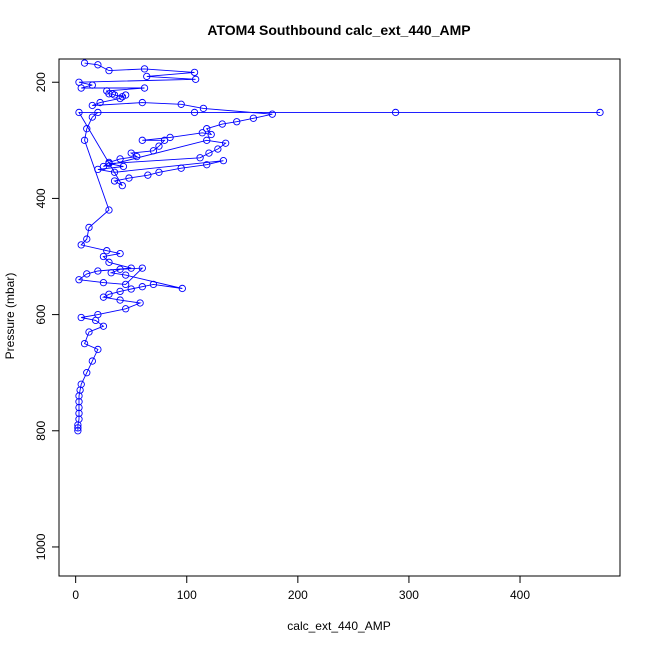 This screenshot has height=650, width=650. Describe the element at coordinates (41, 198) in the screenshot. I see `y-tick-label: 400` at that location.